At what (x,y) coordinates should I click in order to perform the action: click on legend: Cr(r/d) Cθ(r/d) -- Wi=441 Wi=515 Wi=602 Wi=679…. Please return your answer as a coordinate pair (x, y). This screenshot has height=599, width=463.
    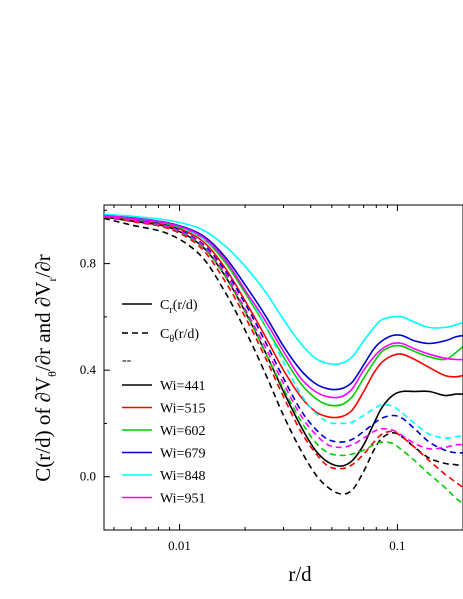
    Looking at the image, I should click on (163, 402).